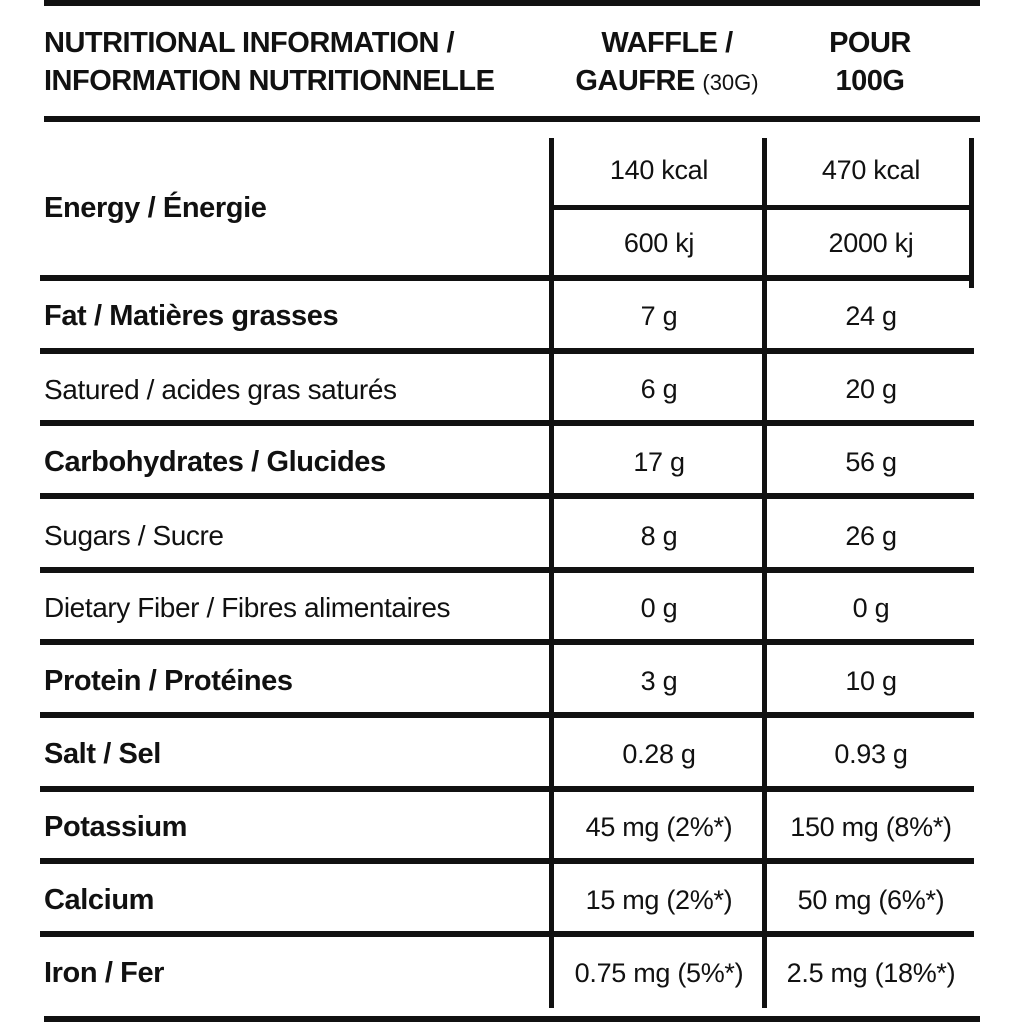 The width and height of the screenshot is (1024, 1024). I want to click on nutrient-label-iron: Iron / Fer, so click(104, 973).